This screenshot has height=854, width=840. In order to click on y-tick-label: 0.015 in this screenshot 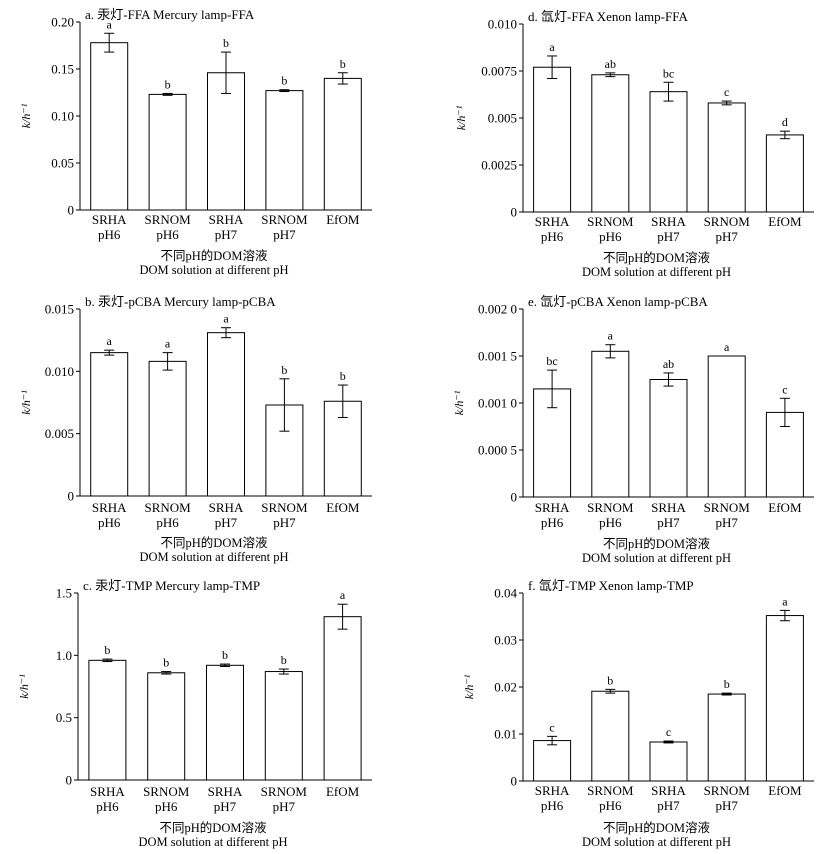, I will do `click(59, 309)`.